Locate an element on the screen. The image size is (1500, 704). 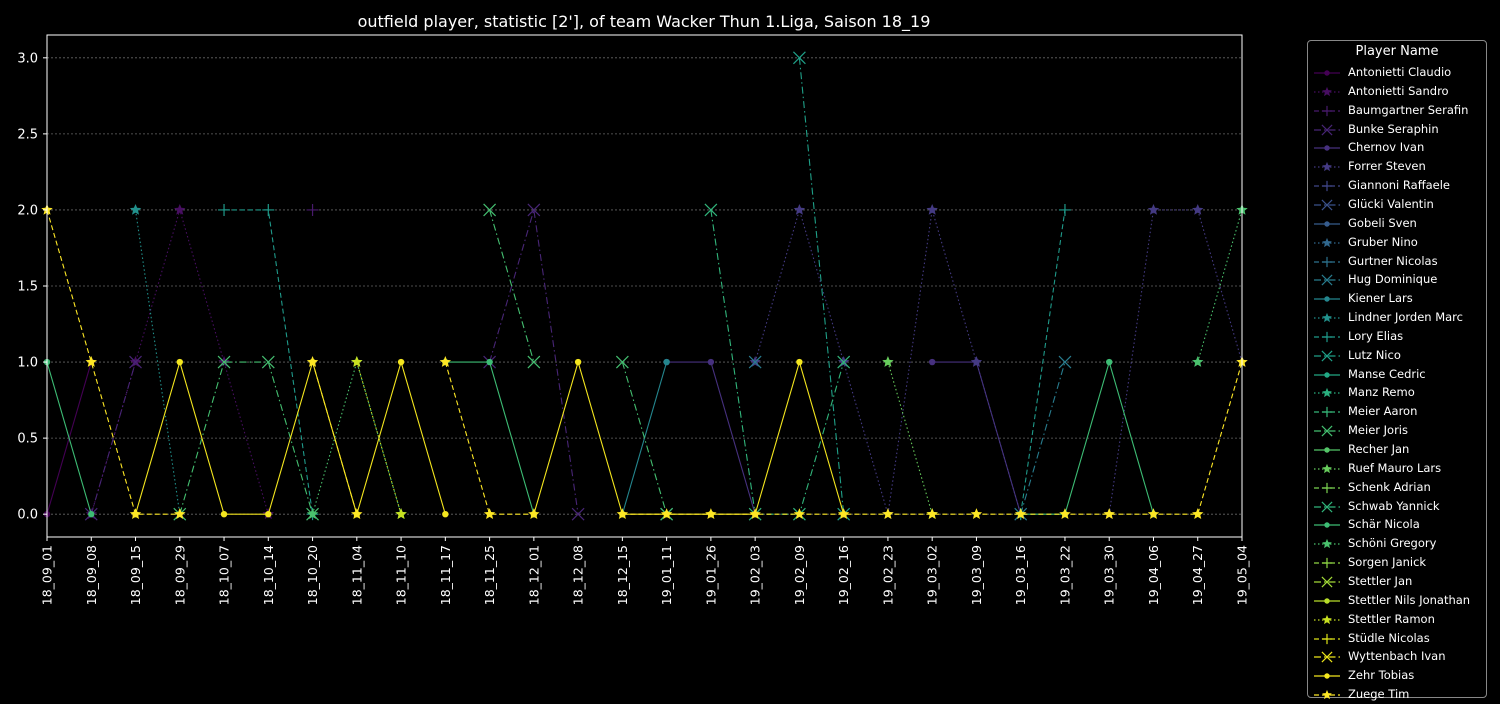
y-axis: 0.0 0.5 1.0 1.5 2.0 2.5 3.0 is located at coordinates (32, 287).